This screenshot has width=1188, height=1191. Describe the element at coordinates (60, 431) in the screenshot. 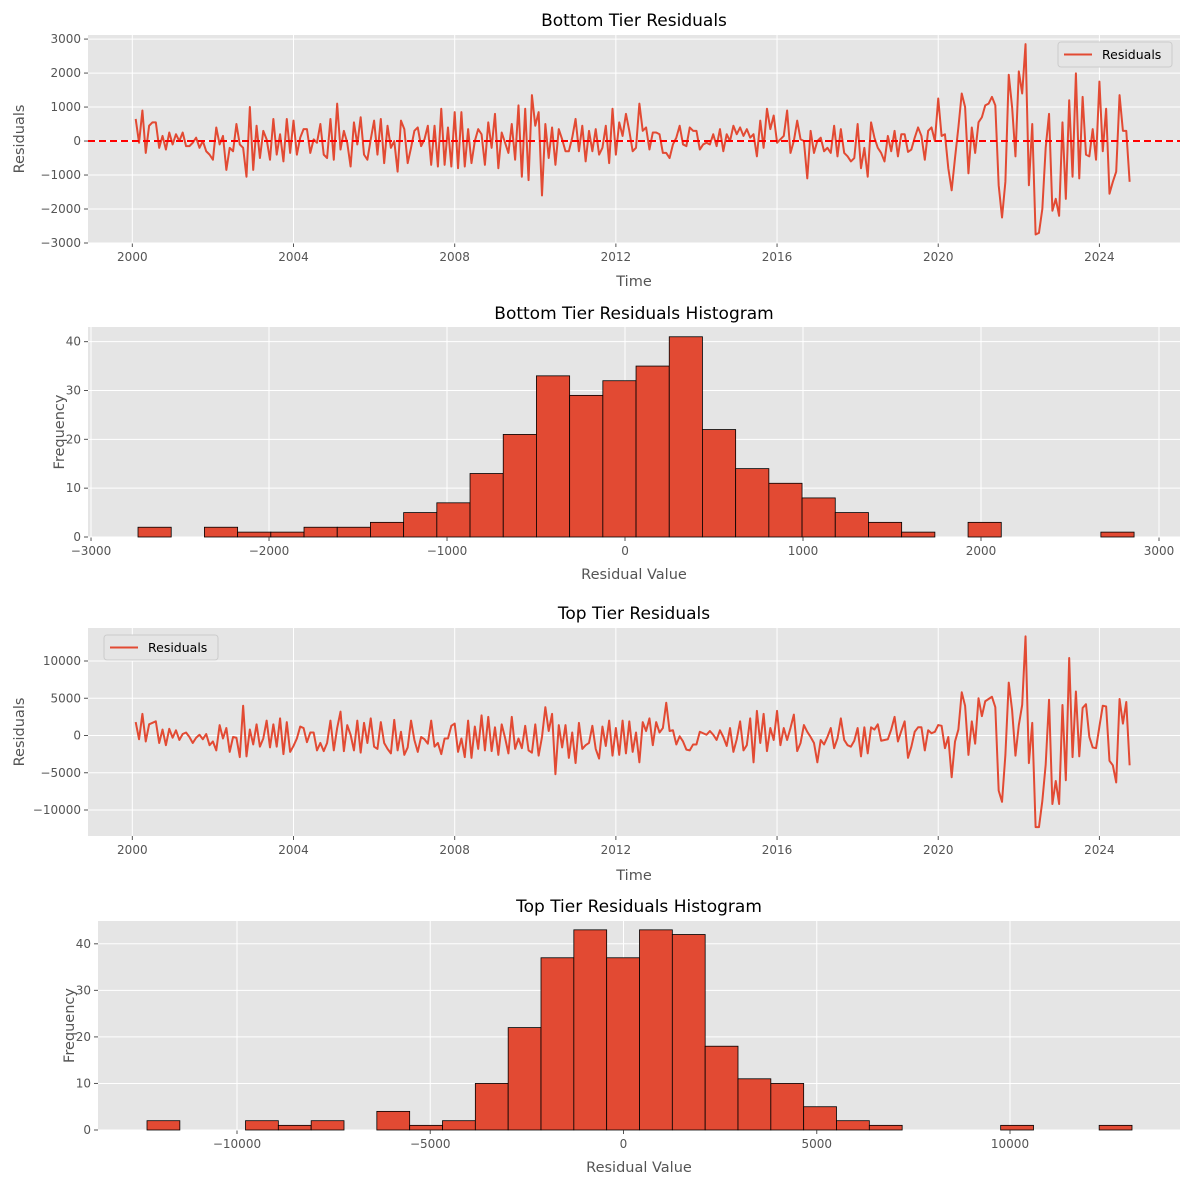

I see `y-axis-label: Frequency` at that location.